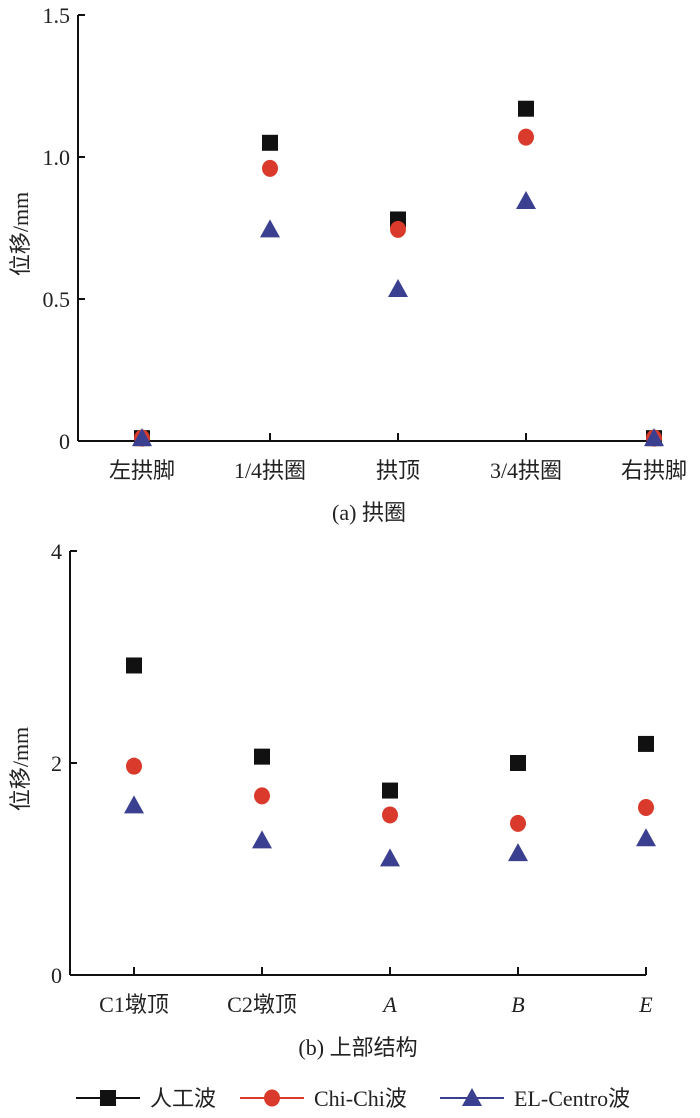 The image size is (700, 1118). Describe the element at coordinates (472, 1097) in the screenshot. I see `legend-marker-triangle` at that location.